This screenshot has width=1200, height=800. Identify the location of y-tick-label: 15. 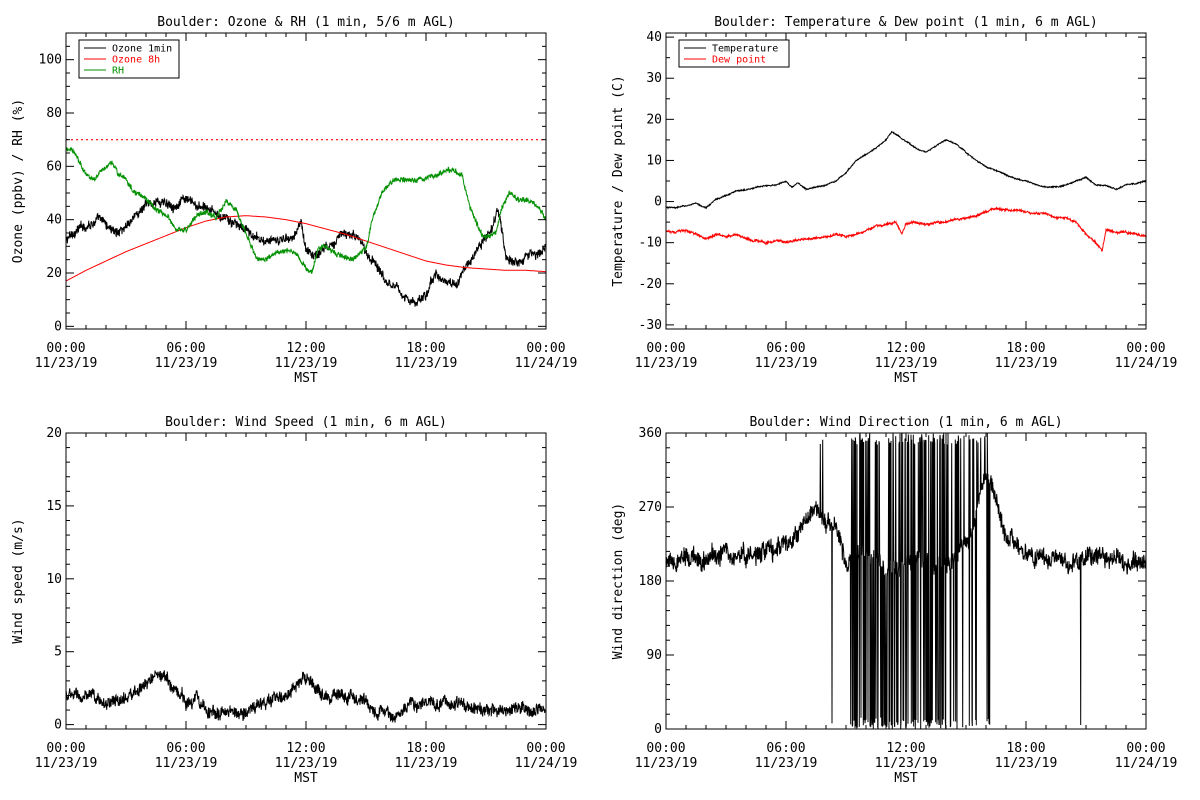
(54, 506).